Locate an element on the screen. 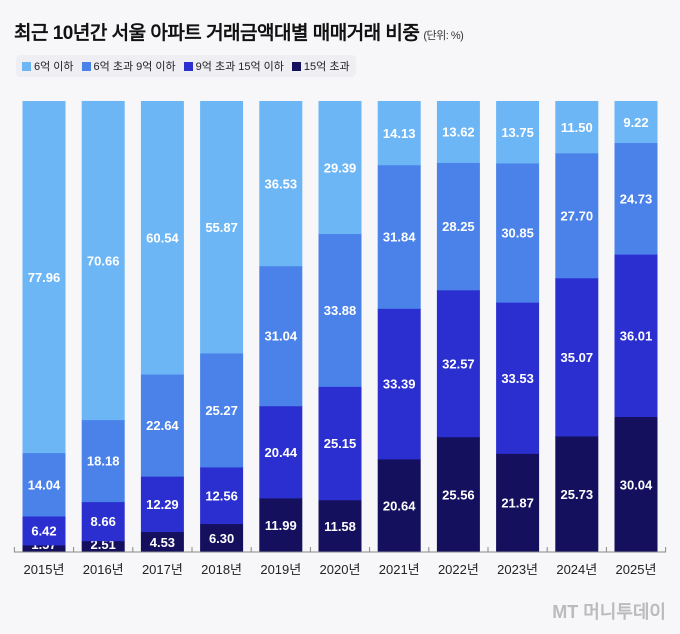  data-label: 33.88 is located at coordinates (340, 310).